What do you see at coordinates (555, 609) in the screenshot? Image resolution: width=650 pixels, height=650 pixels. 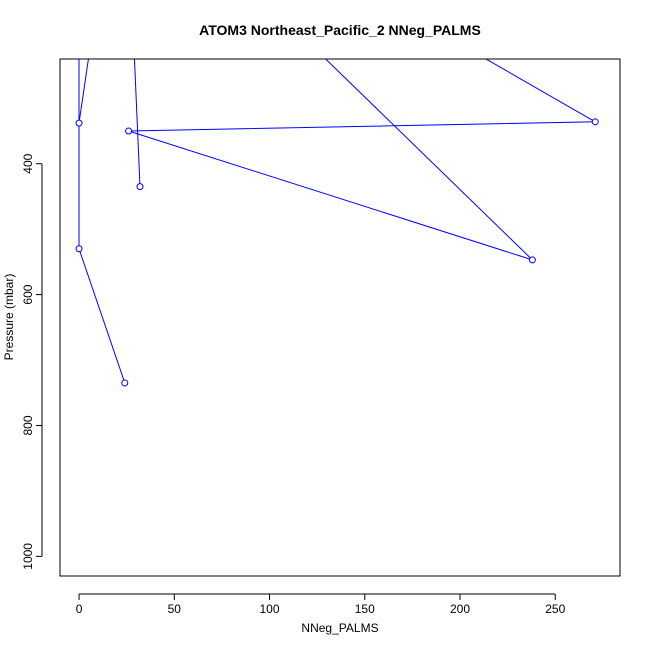 I see `x-tick-label: 250` at bounding box center [555, 609].